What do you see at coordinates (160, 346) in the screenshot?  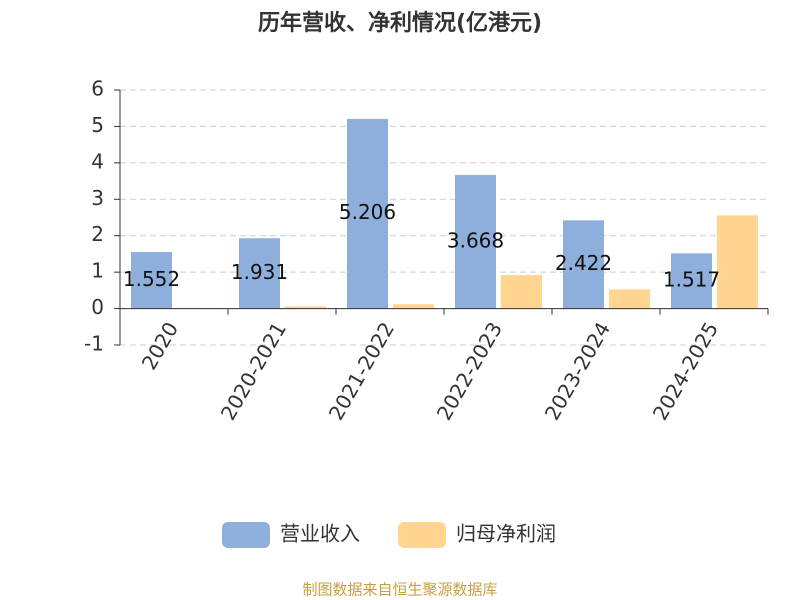 I see `x-tick-label: 2020` at bounding box center [160, 346].